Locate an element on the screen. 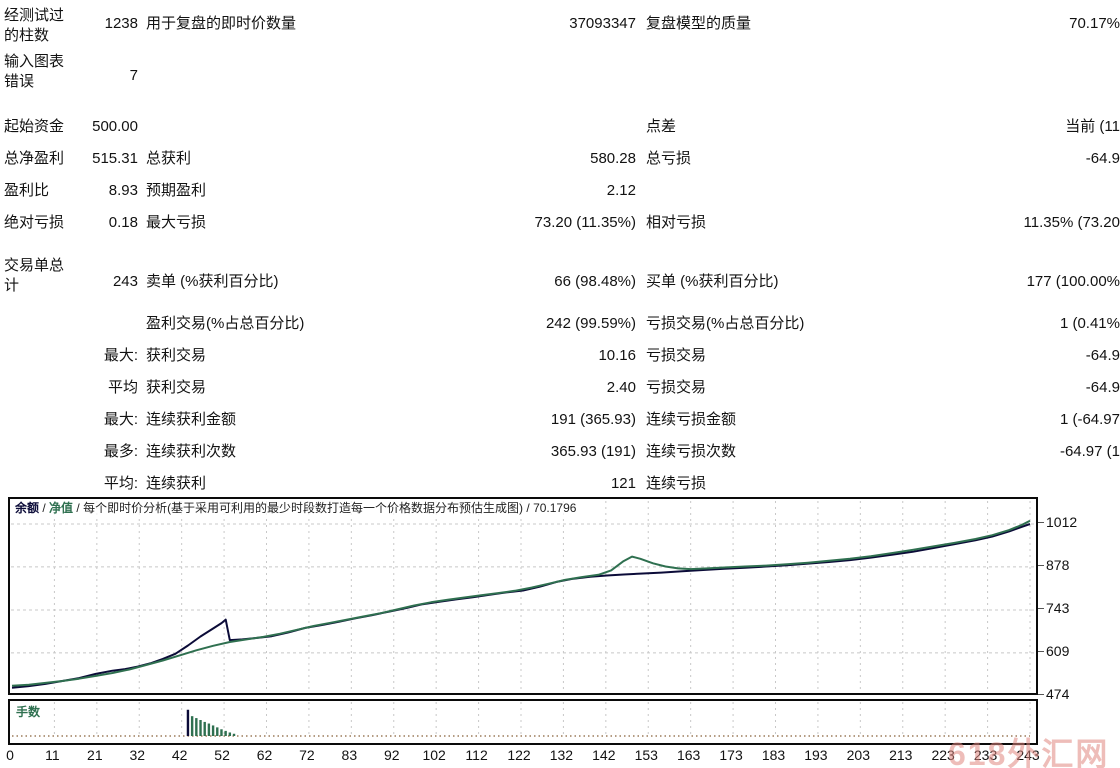  row-label: 买单 (%获利百分比) is located at coordinates (712, 281).